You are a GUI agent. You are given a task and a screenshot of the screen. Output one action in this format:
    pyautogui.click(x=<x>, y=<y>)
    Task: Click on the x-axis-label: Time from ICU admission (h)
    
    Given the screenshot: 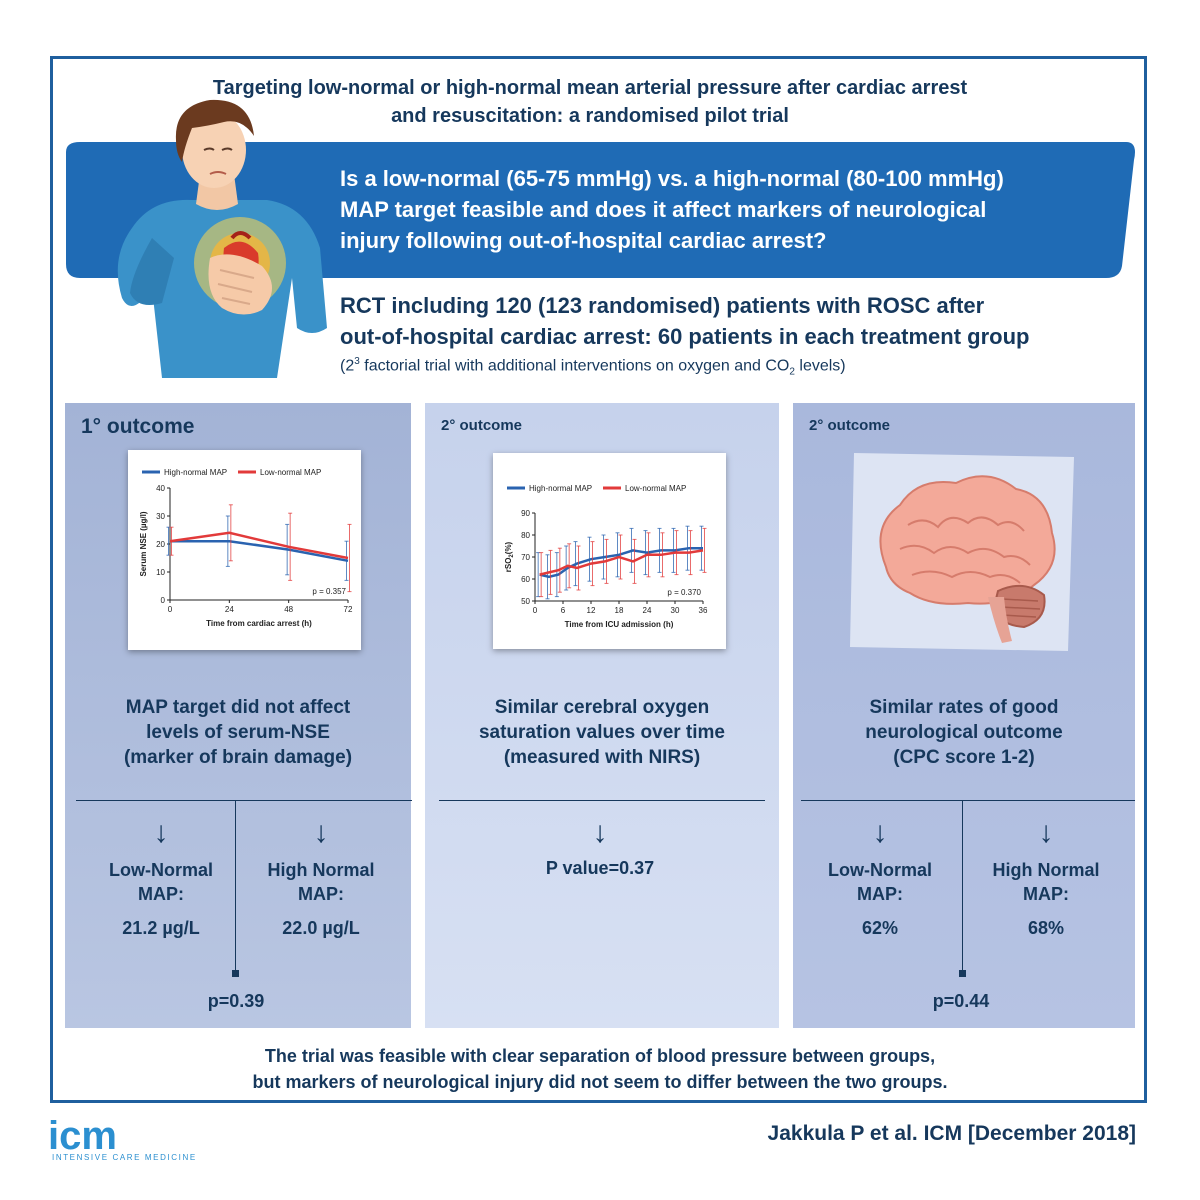 What is the action you would take?
    pyautogui.click(x=619, y=624)
    